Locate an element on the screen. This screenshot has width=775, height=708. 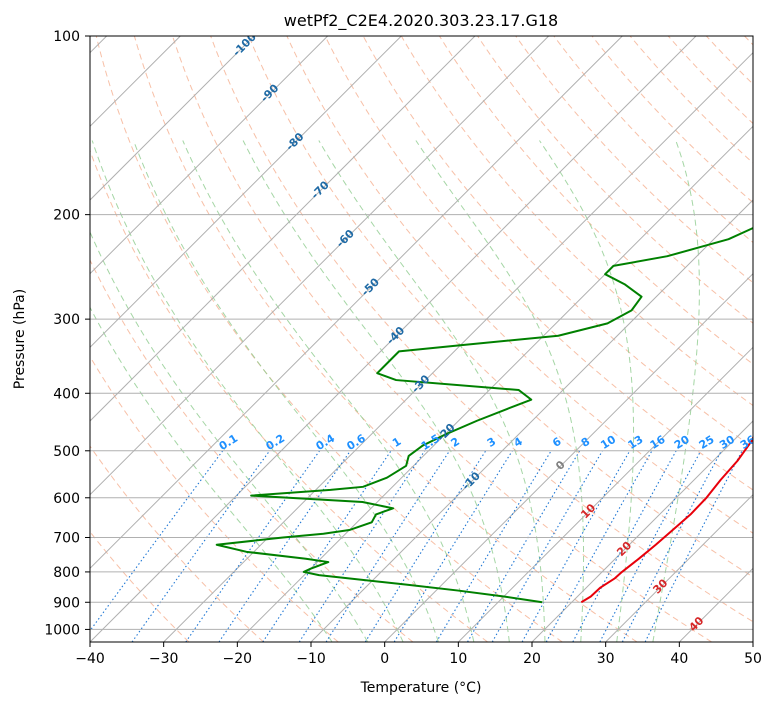
temperature-line is located at coordinates (666, 519).